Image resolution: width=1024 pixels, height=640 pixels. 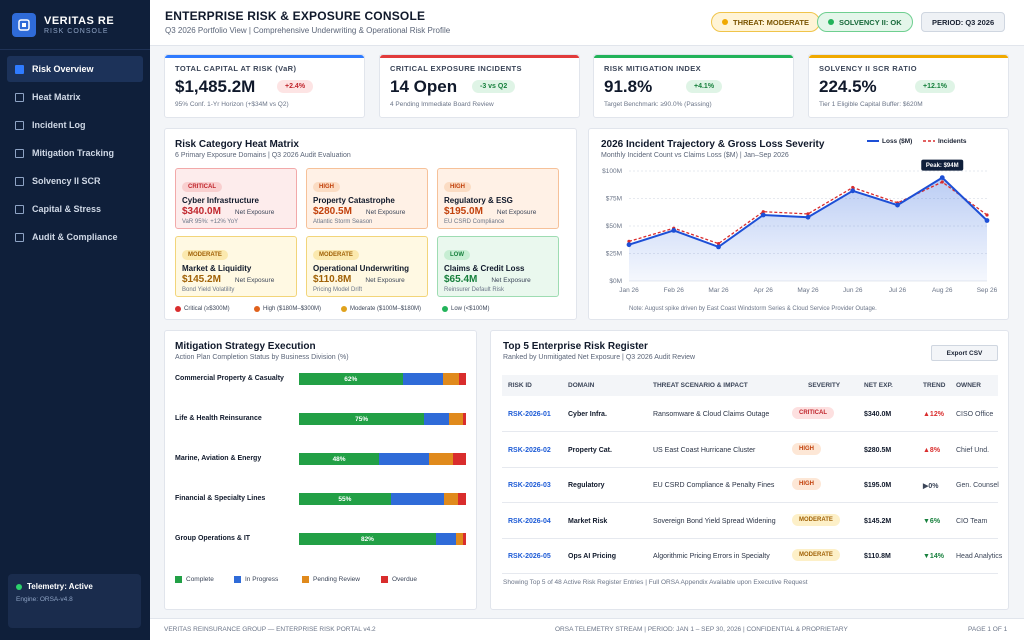 What do you see at coordinates (988, 629) in the screenshot?
I see `footer-page: PAGE 1 OF 1` at bounding box center [988, 629].